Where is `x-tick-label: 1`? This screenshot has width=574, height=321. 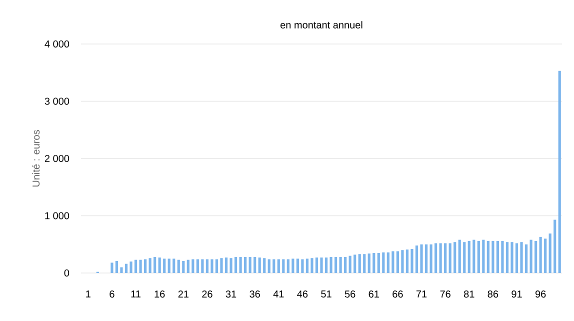
x-tick-label: 1 is located at coordinates (88, 294).